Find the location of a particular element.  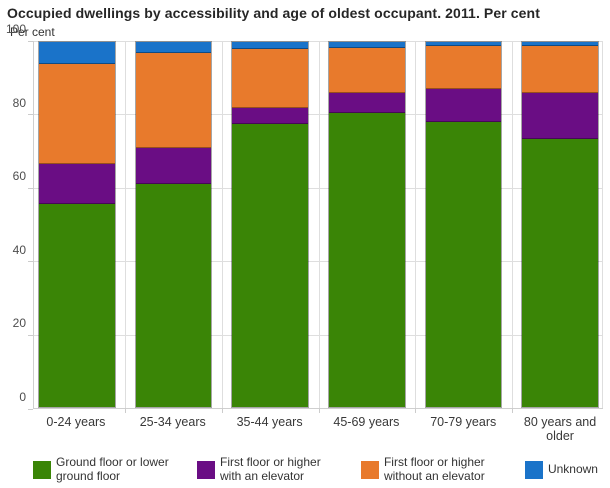

bar-stack-80-years-and-older is located at coordinates (560, 224).